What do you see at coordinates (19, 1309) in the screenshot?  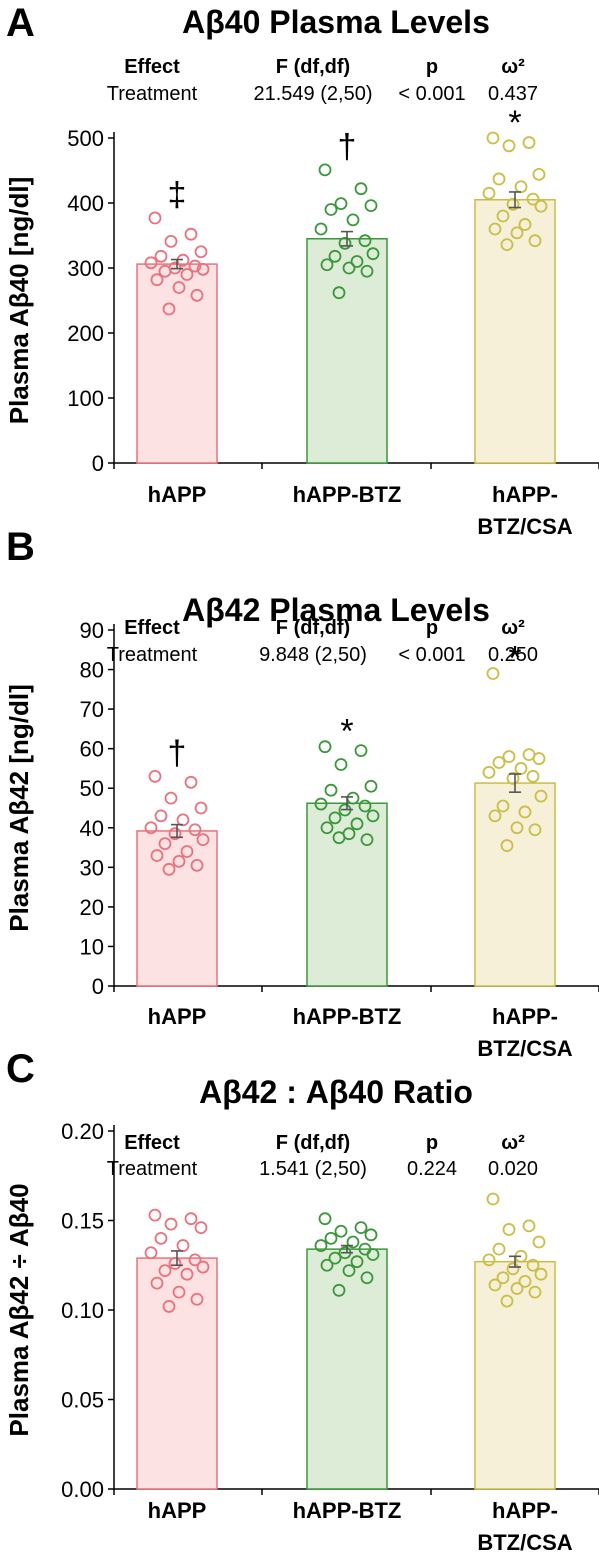 I see `y-axis-label: Plasma Aβ42 ÷ Aβ40` at bounding box center [19, 1309].